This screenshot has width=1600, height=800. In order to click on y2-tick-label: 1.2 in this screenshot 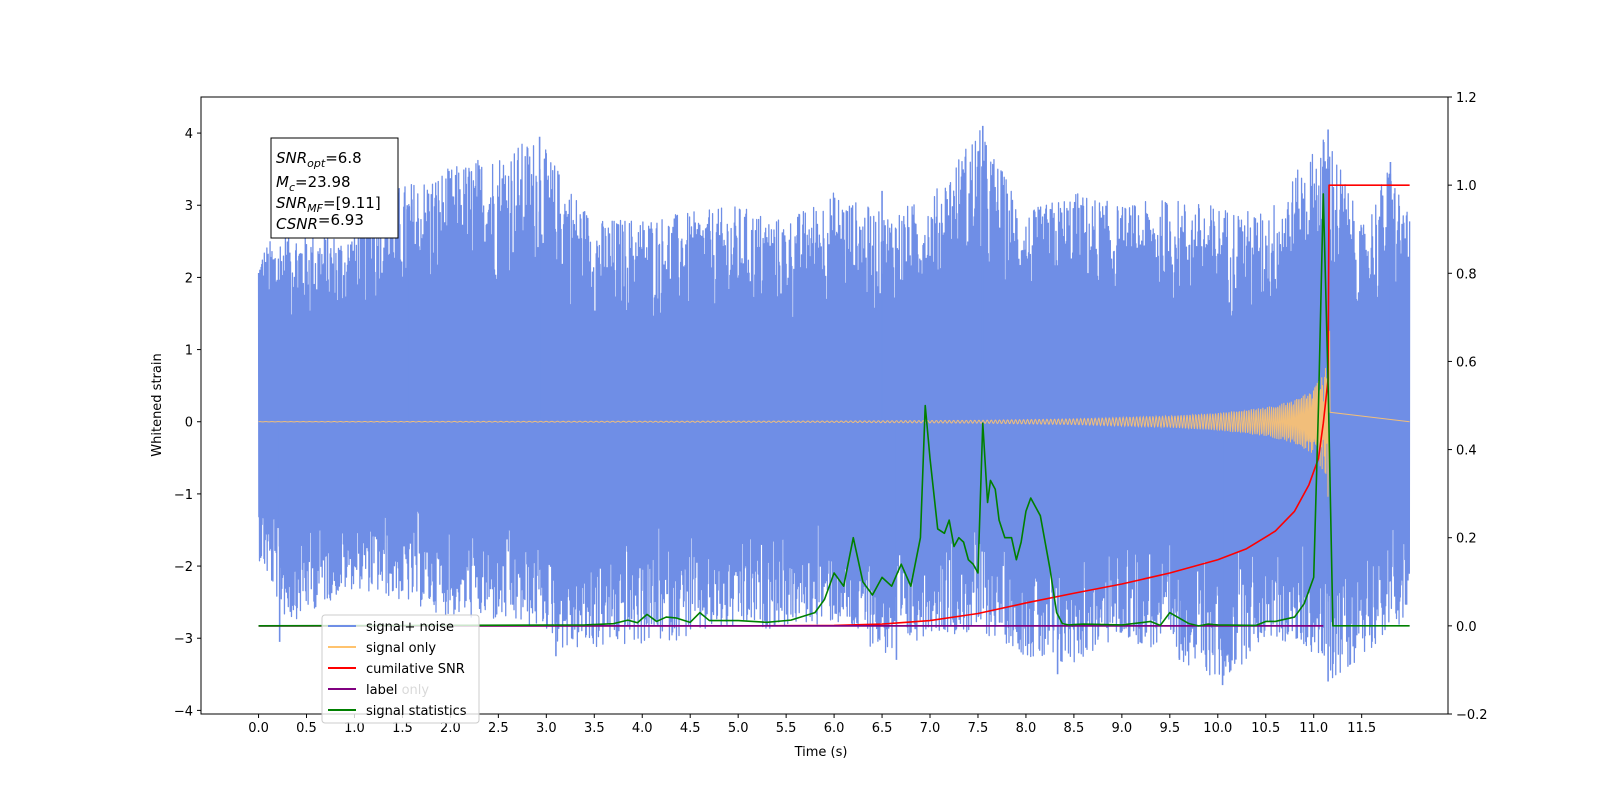, I will do `click(1466, 98)`.